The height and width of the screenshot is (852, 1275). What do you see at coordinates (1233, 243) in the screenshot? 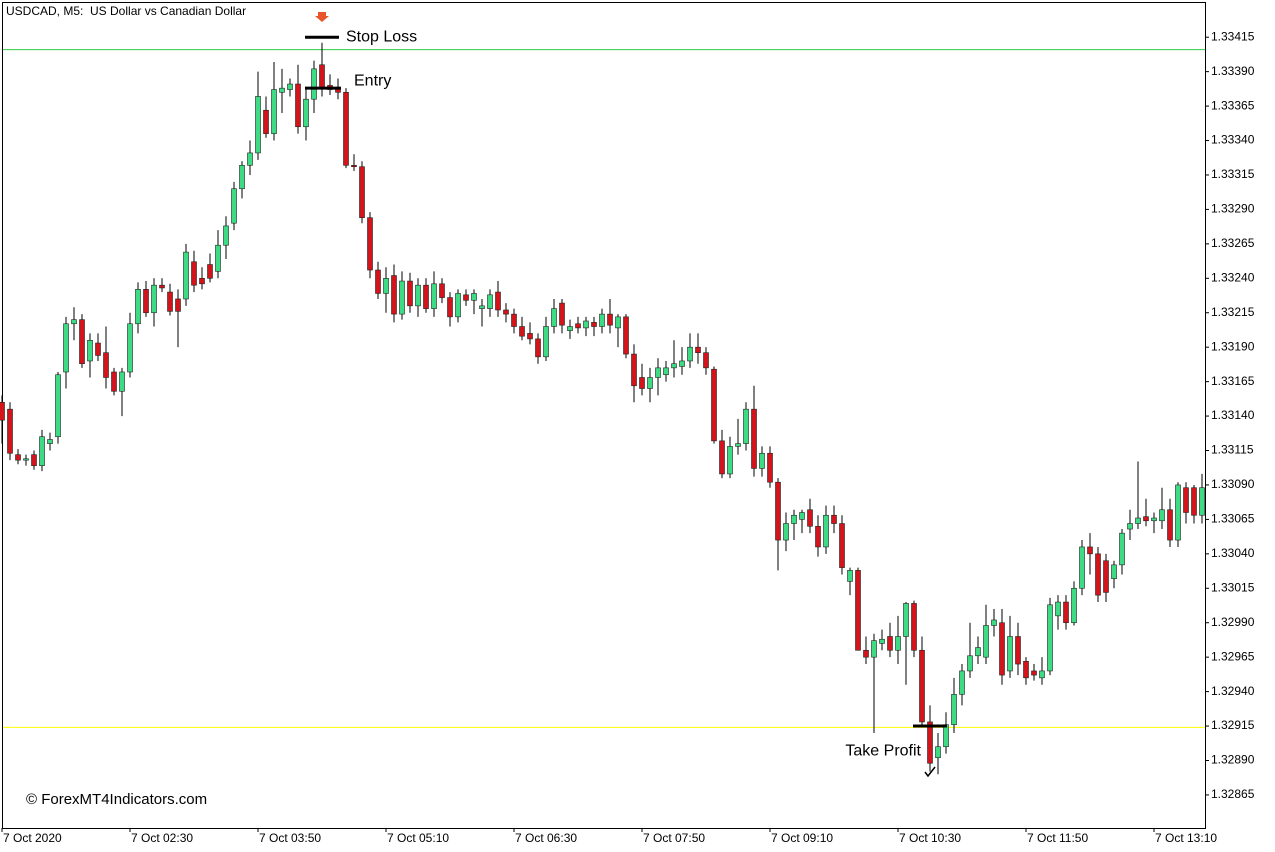
I see `y-tick-label: 1.33265` at bounding box center [1233, 243].